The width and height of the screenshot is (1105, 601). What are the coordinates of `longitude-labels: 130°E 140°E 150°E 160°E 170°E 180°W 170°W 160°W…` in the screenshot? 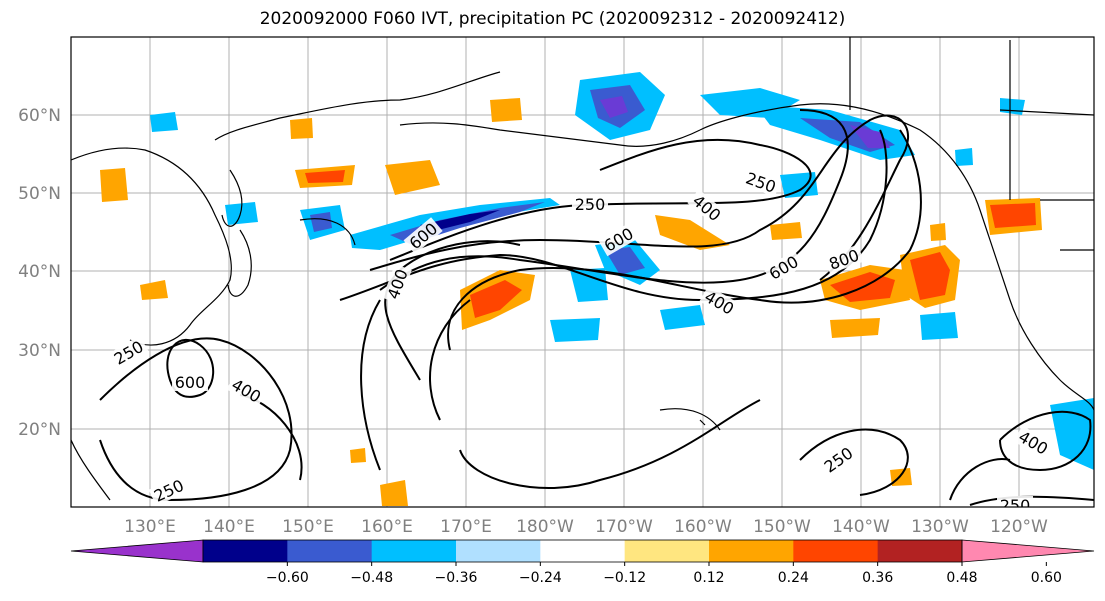 It's located at (586, 527).